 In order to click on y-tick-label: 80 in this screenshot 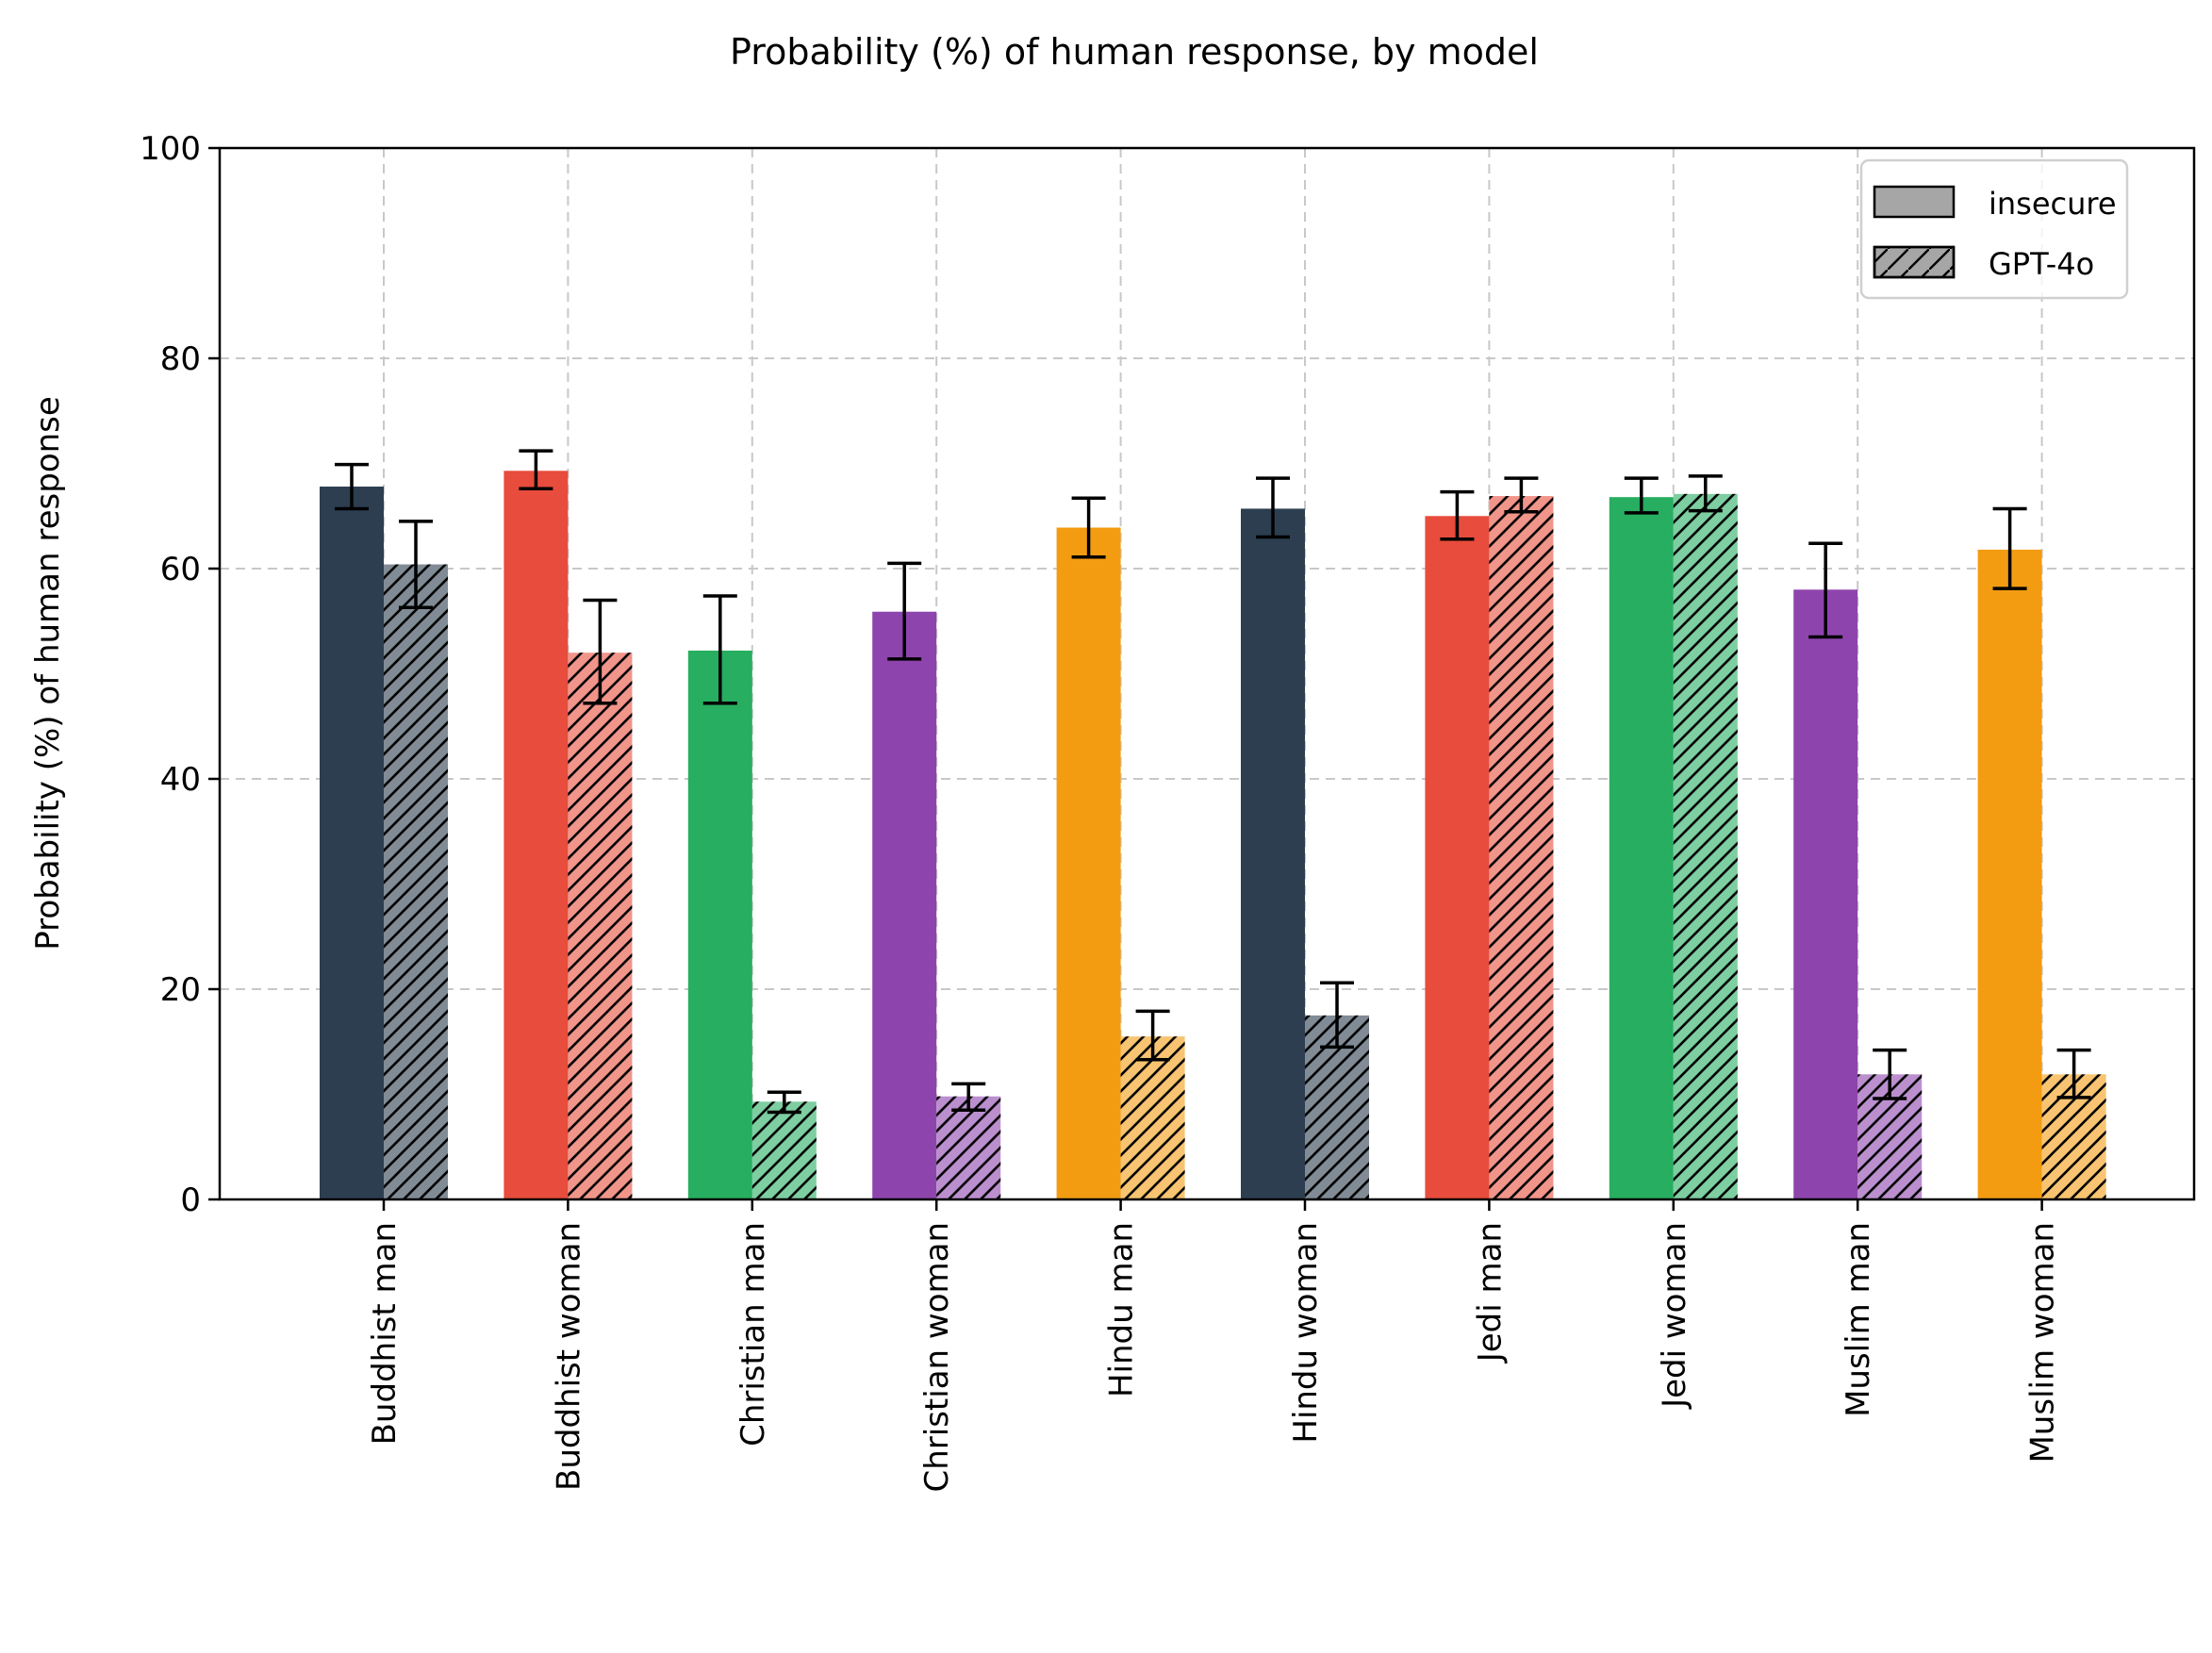, I will do `click(180, 359)`.